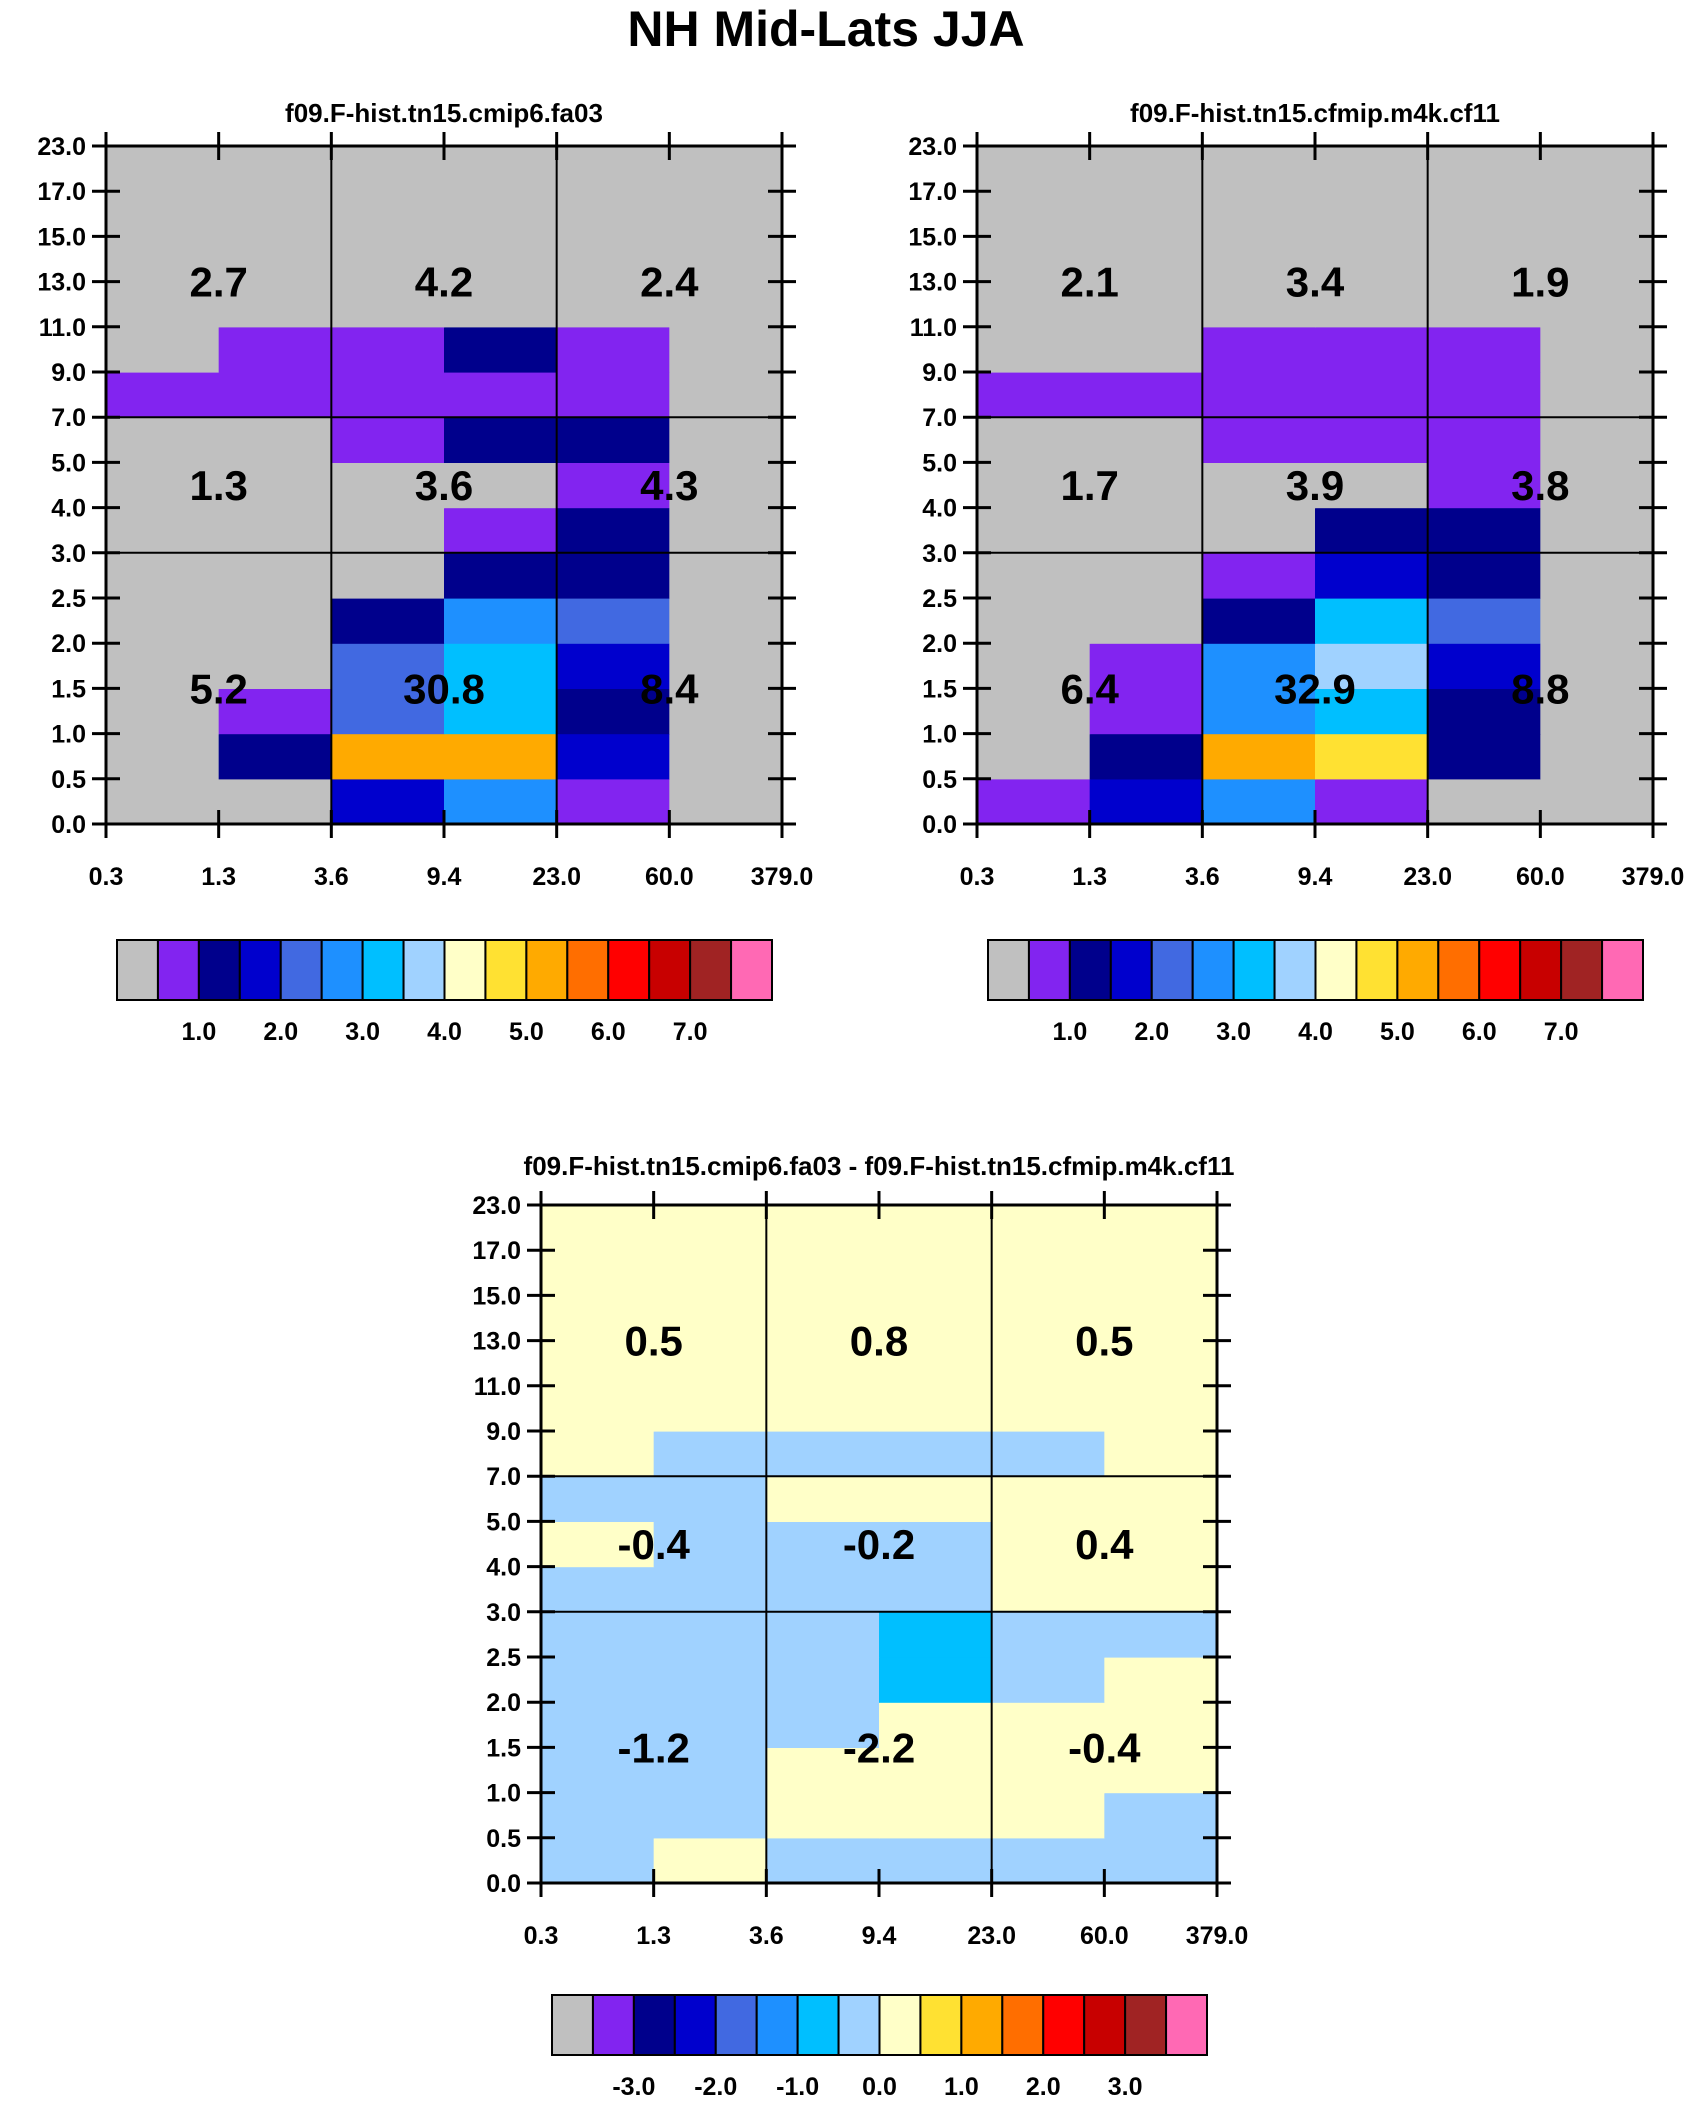 This screenshot has width=1696, height=2103. What do you see at coordinates (68, 599) in the screenshot?
I see `y-tick-label: 2.5` at bounding box center [68, 599].